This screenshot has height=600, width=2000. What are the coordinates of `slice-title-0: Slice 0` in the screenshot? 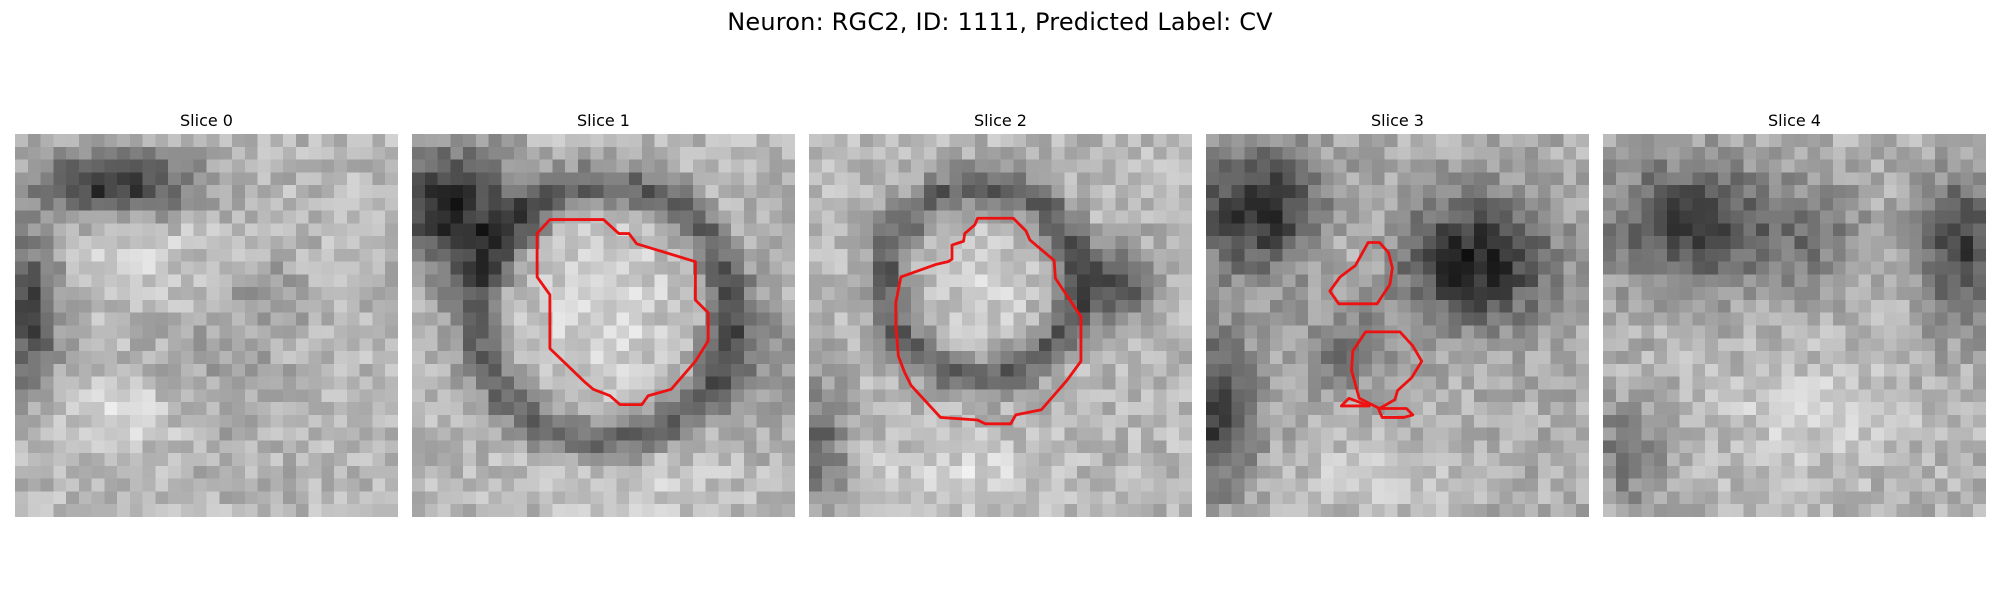 It's located at (206, 121).